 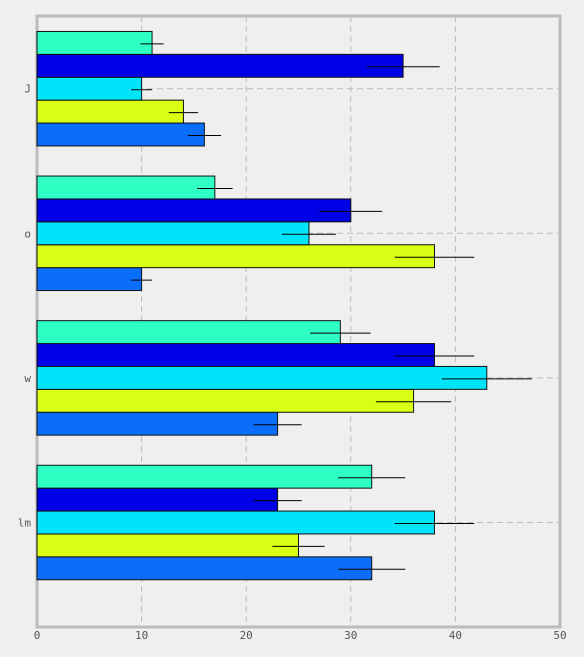 I want to click on x-tick-label: 40, so click(x=455, y=635).